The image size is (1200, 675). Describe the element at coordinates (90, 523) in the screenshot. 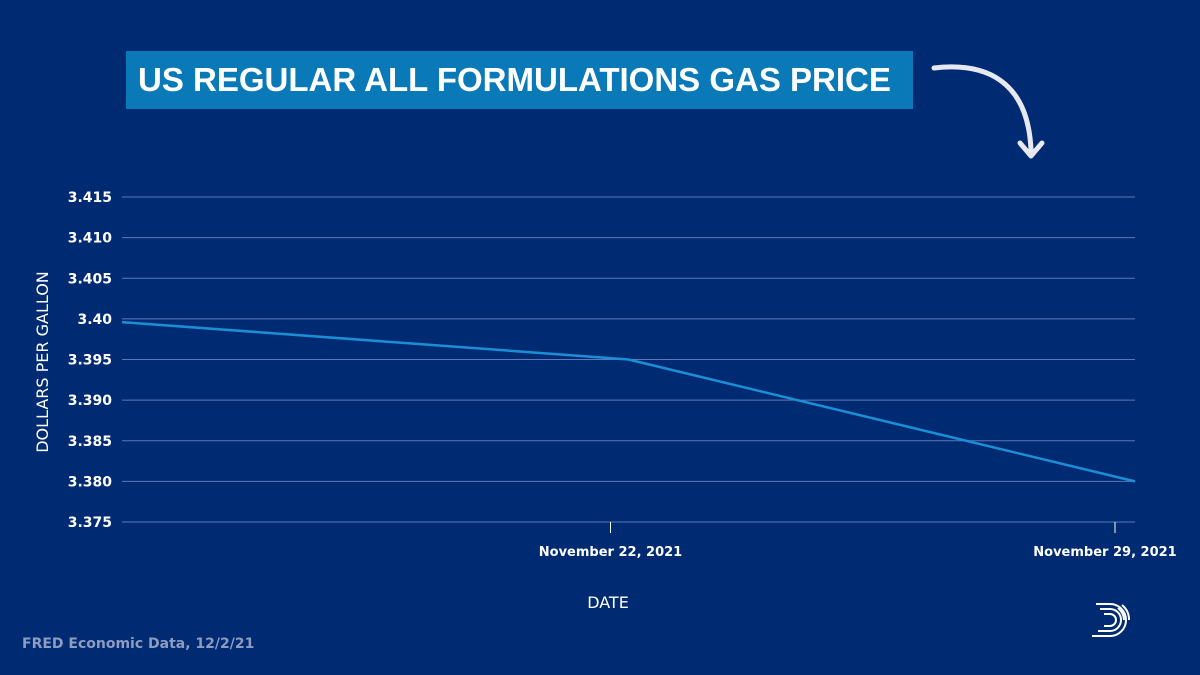

I see `y-tick-label: 3.375` at that location.